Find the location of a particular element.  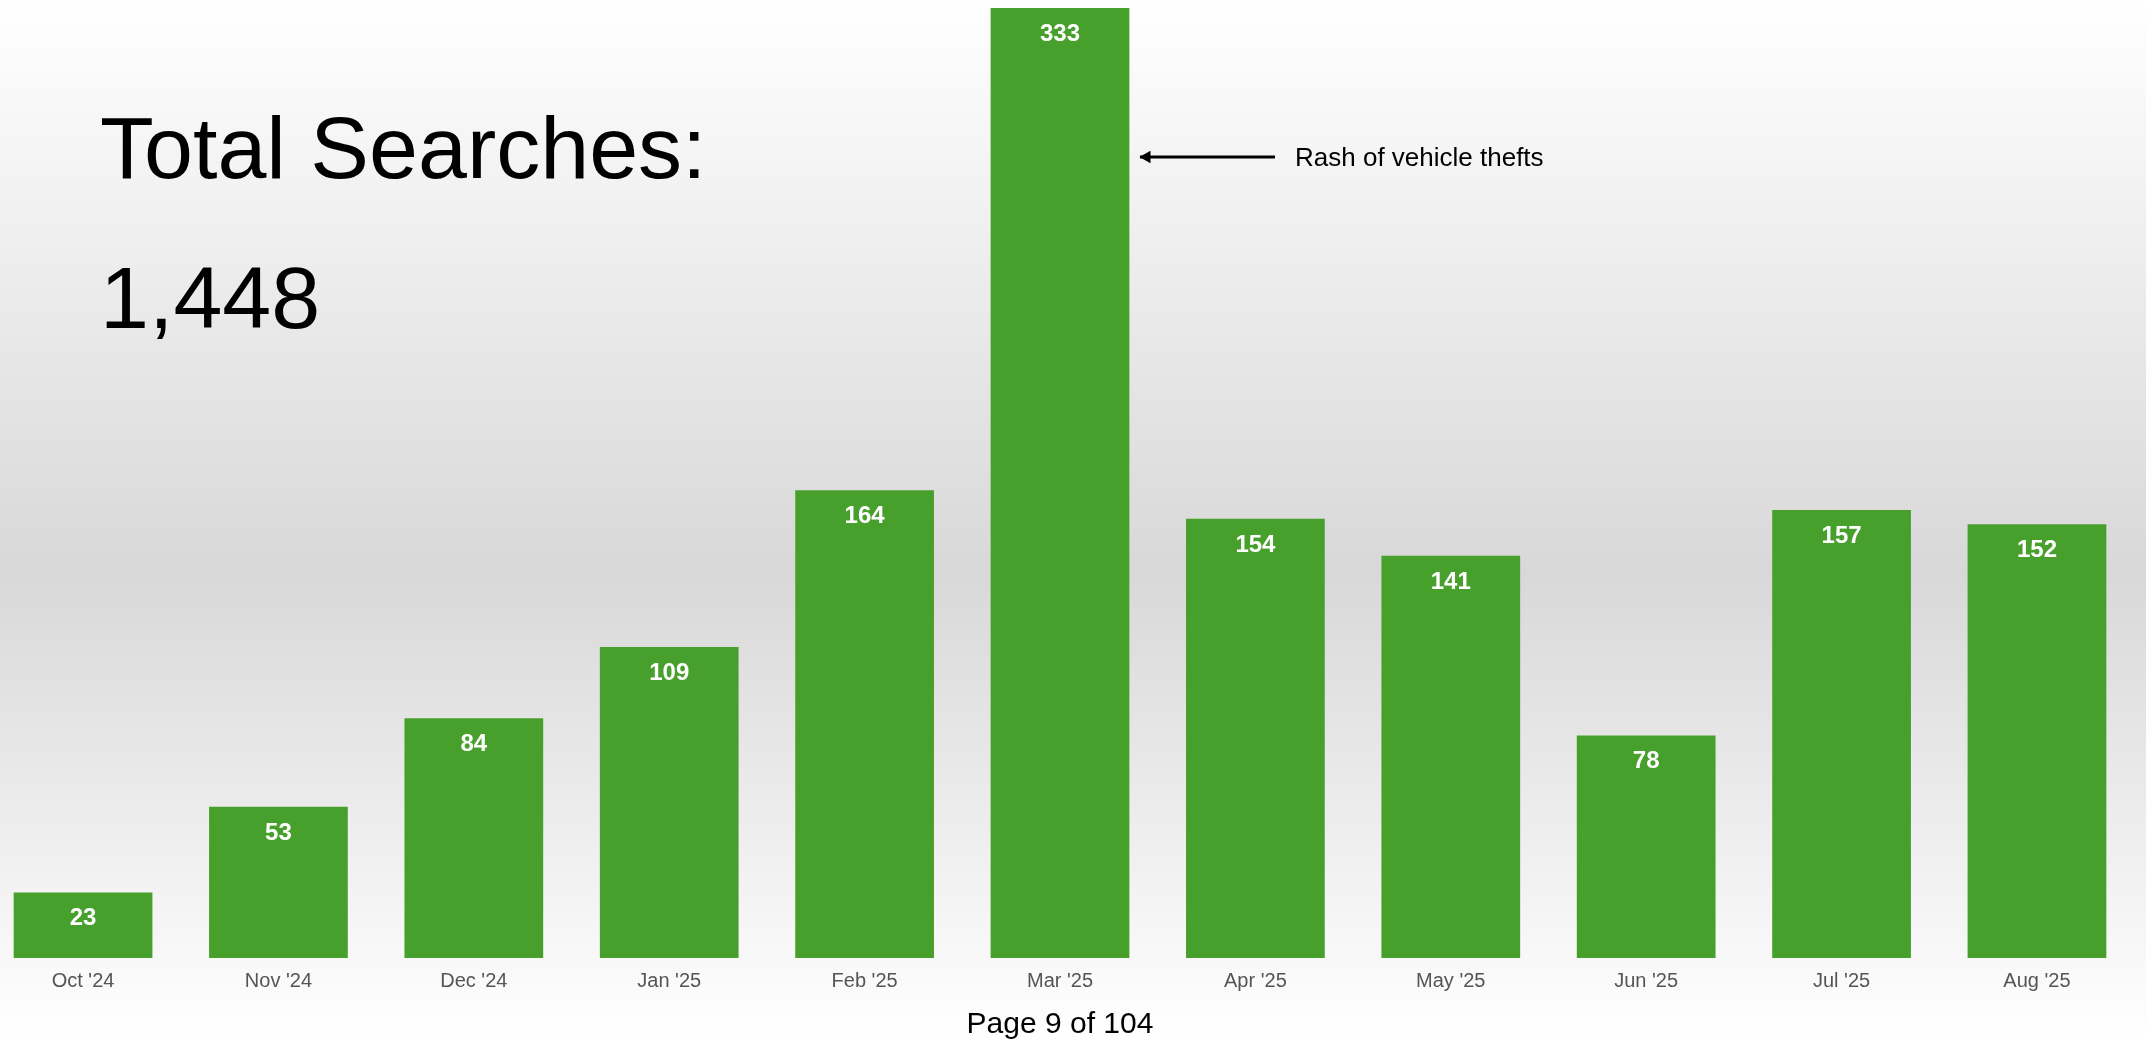

annotation: Rash of vehicle thefts is located at coordinates (1419, 157).